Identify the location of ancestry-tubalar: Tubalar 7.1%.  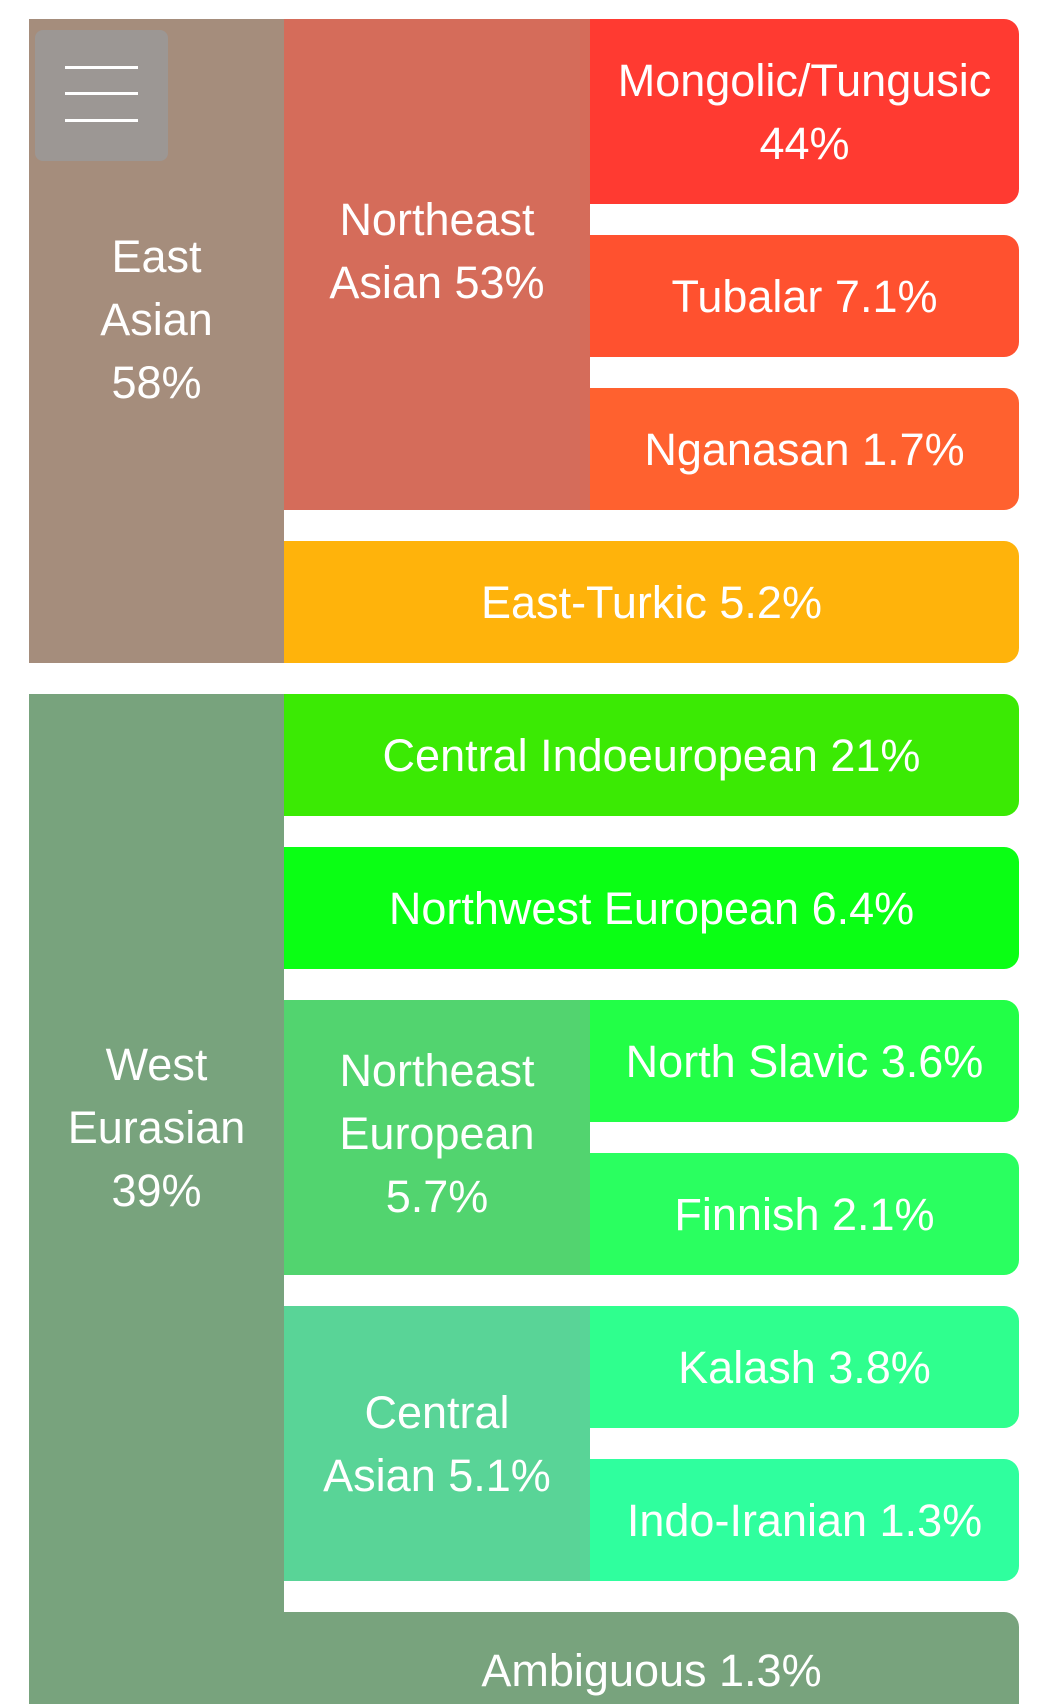
(804, 296).